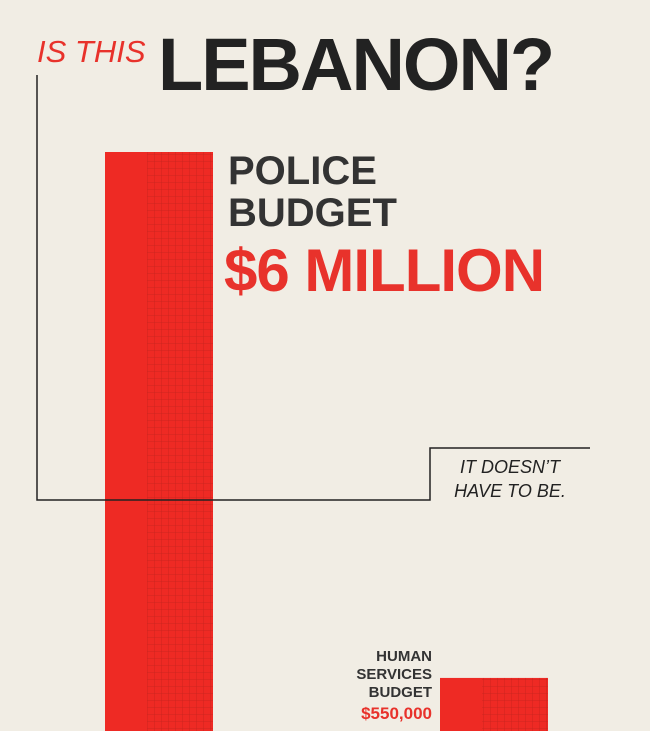 This screenshot has height=731, width=650. I want to click on category-label: POLICE BUDGET, so click(312, 192).